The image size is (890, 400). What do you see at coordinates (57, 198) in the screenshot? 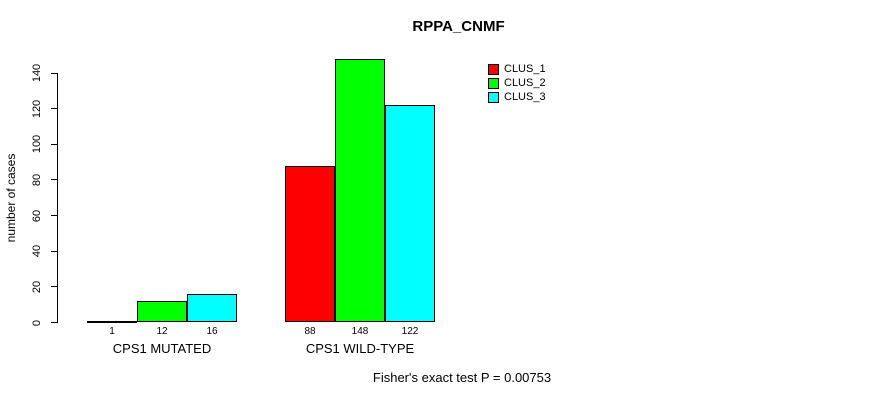
I see `y-axis-line` at bounding box center [57, 198].